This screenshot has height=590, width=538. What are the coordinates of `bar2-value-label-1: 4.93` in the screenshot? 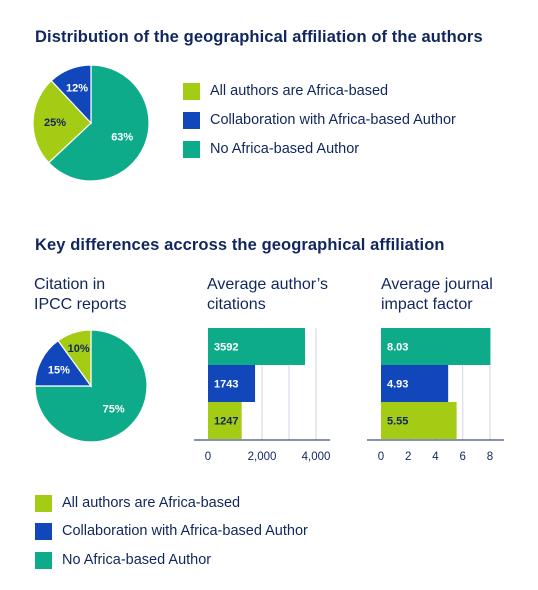 It's located at (397, 385).